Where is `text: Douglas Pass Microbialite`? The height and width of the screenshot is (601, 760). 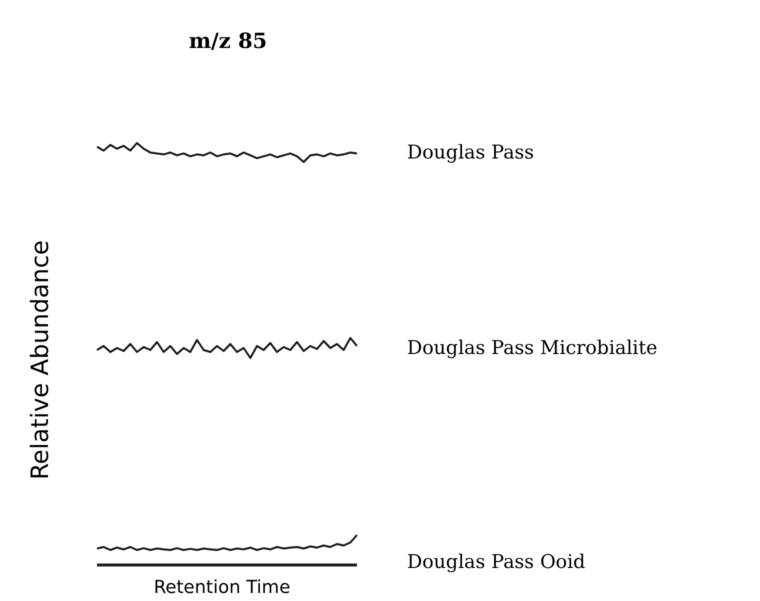
text: Douglas Pass Microbialite is located at coordinates (532, 348).